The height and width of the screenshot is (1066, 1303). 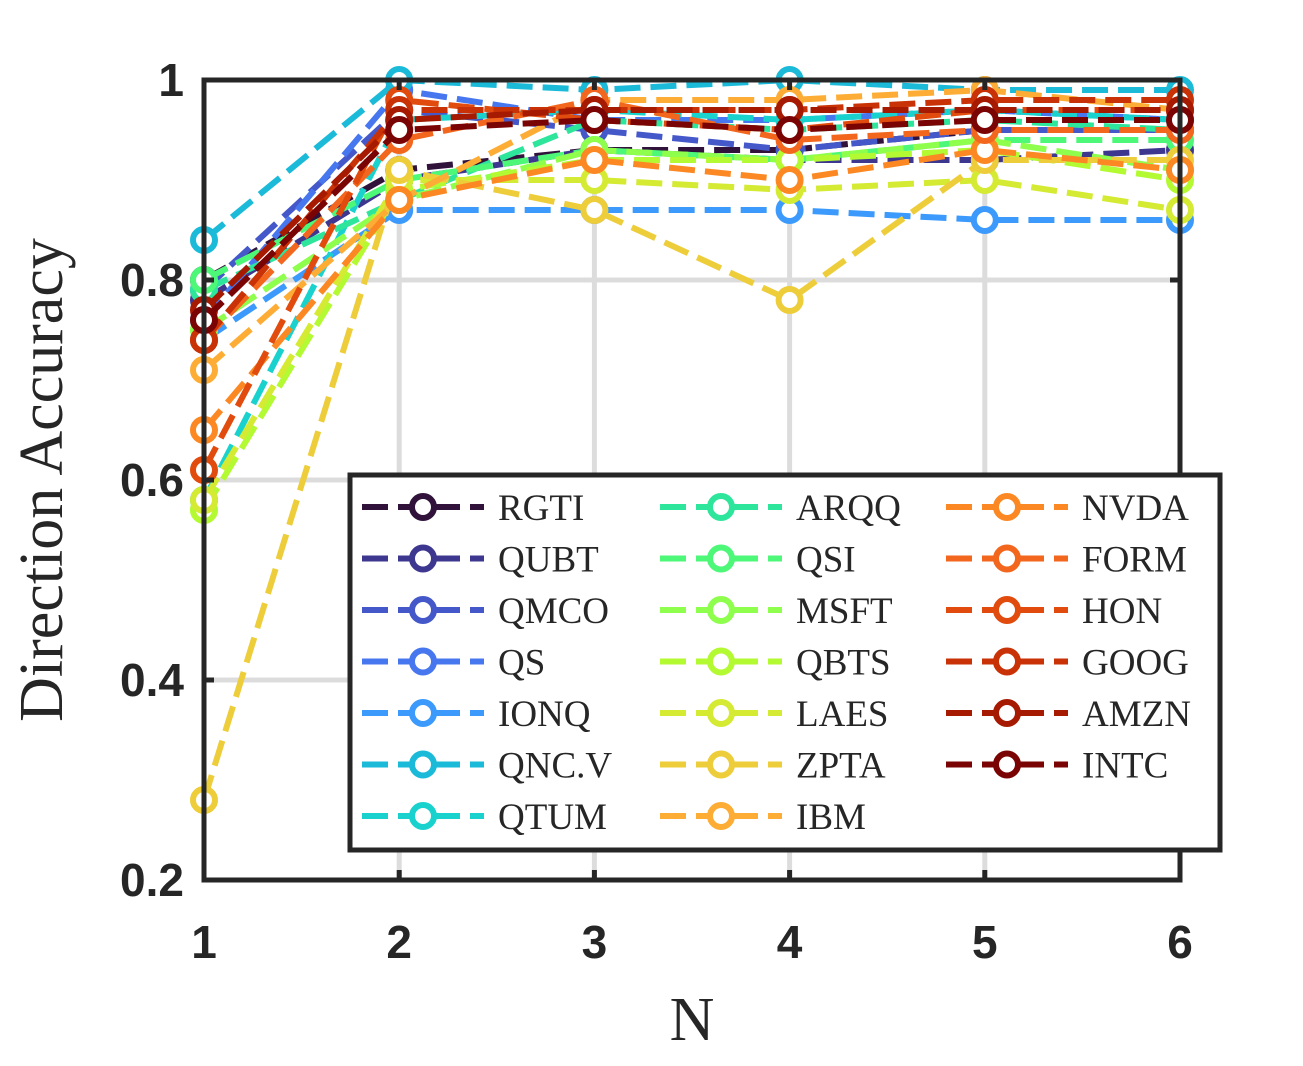 What do you see at coordinates (544, 714) in the screenshot?
I see `legend-label: IONQ` at bounding box center [544, 714].